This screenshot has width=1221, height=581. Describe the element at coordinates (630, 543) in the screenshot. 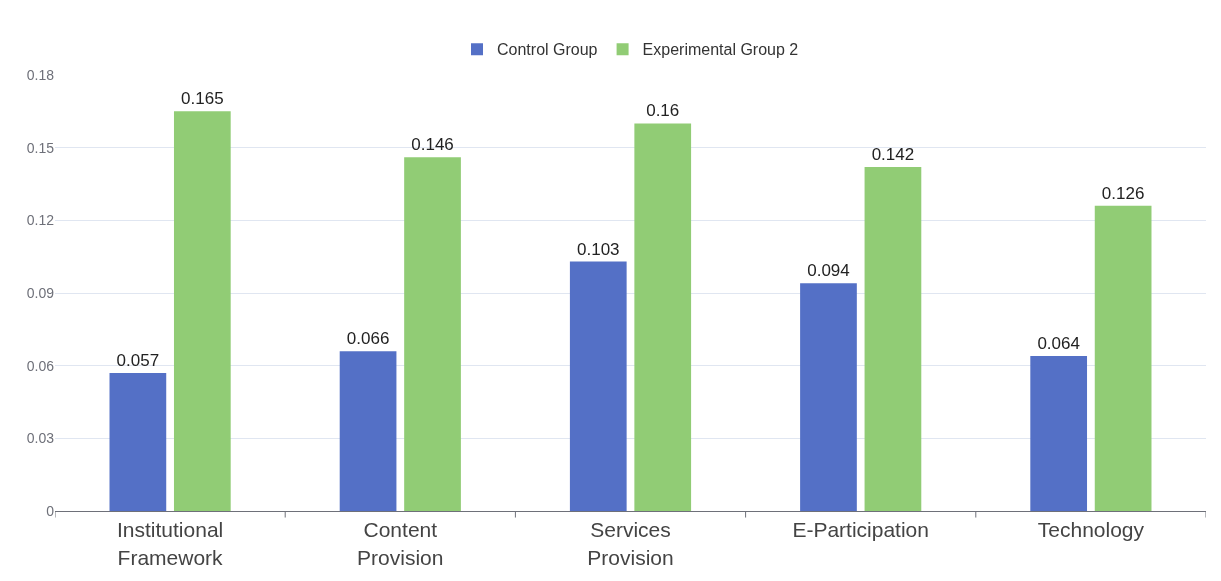

I see `x-tick-label: Services Provision` at that location.